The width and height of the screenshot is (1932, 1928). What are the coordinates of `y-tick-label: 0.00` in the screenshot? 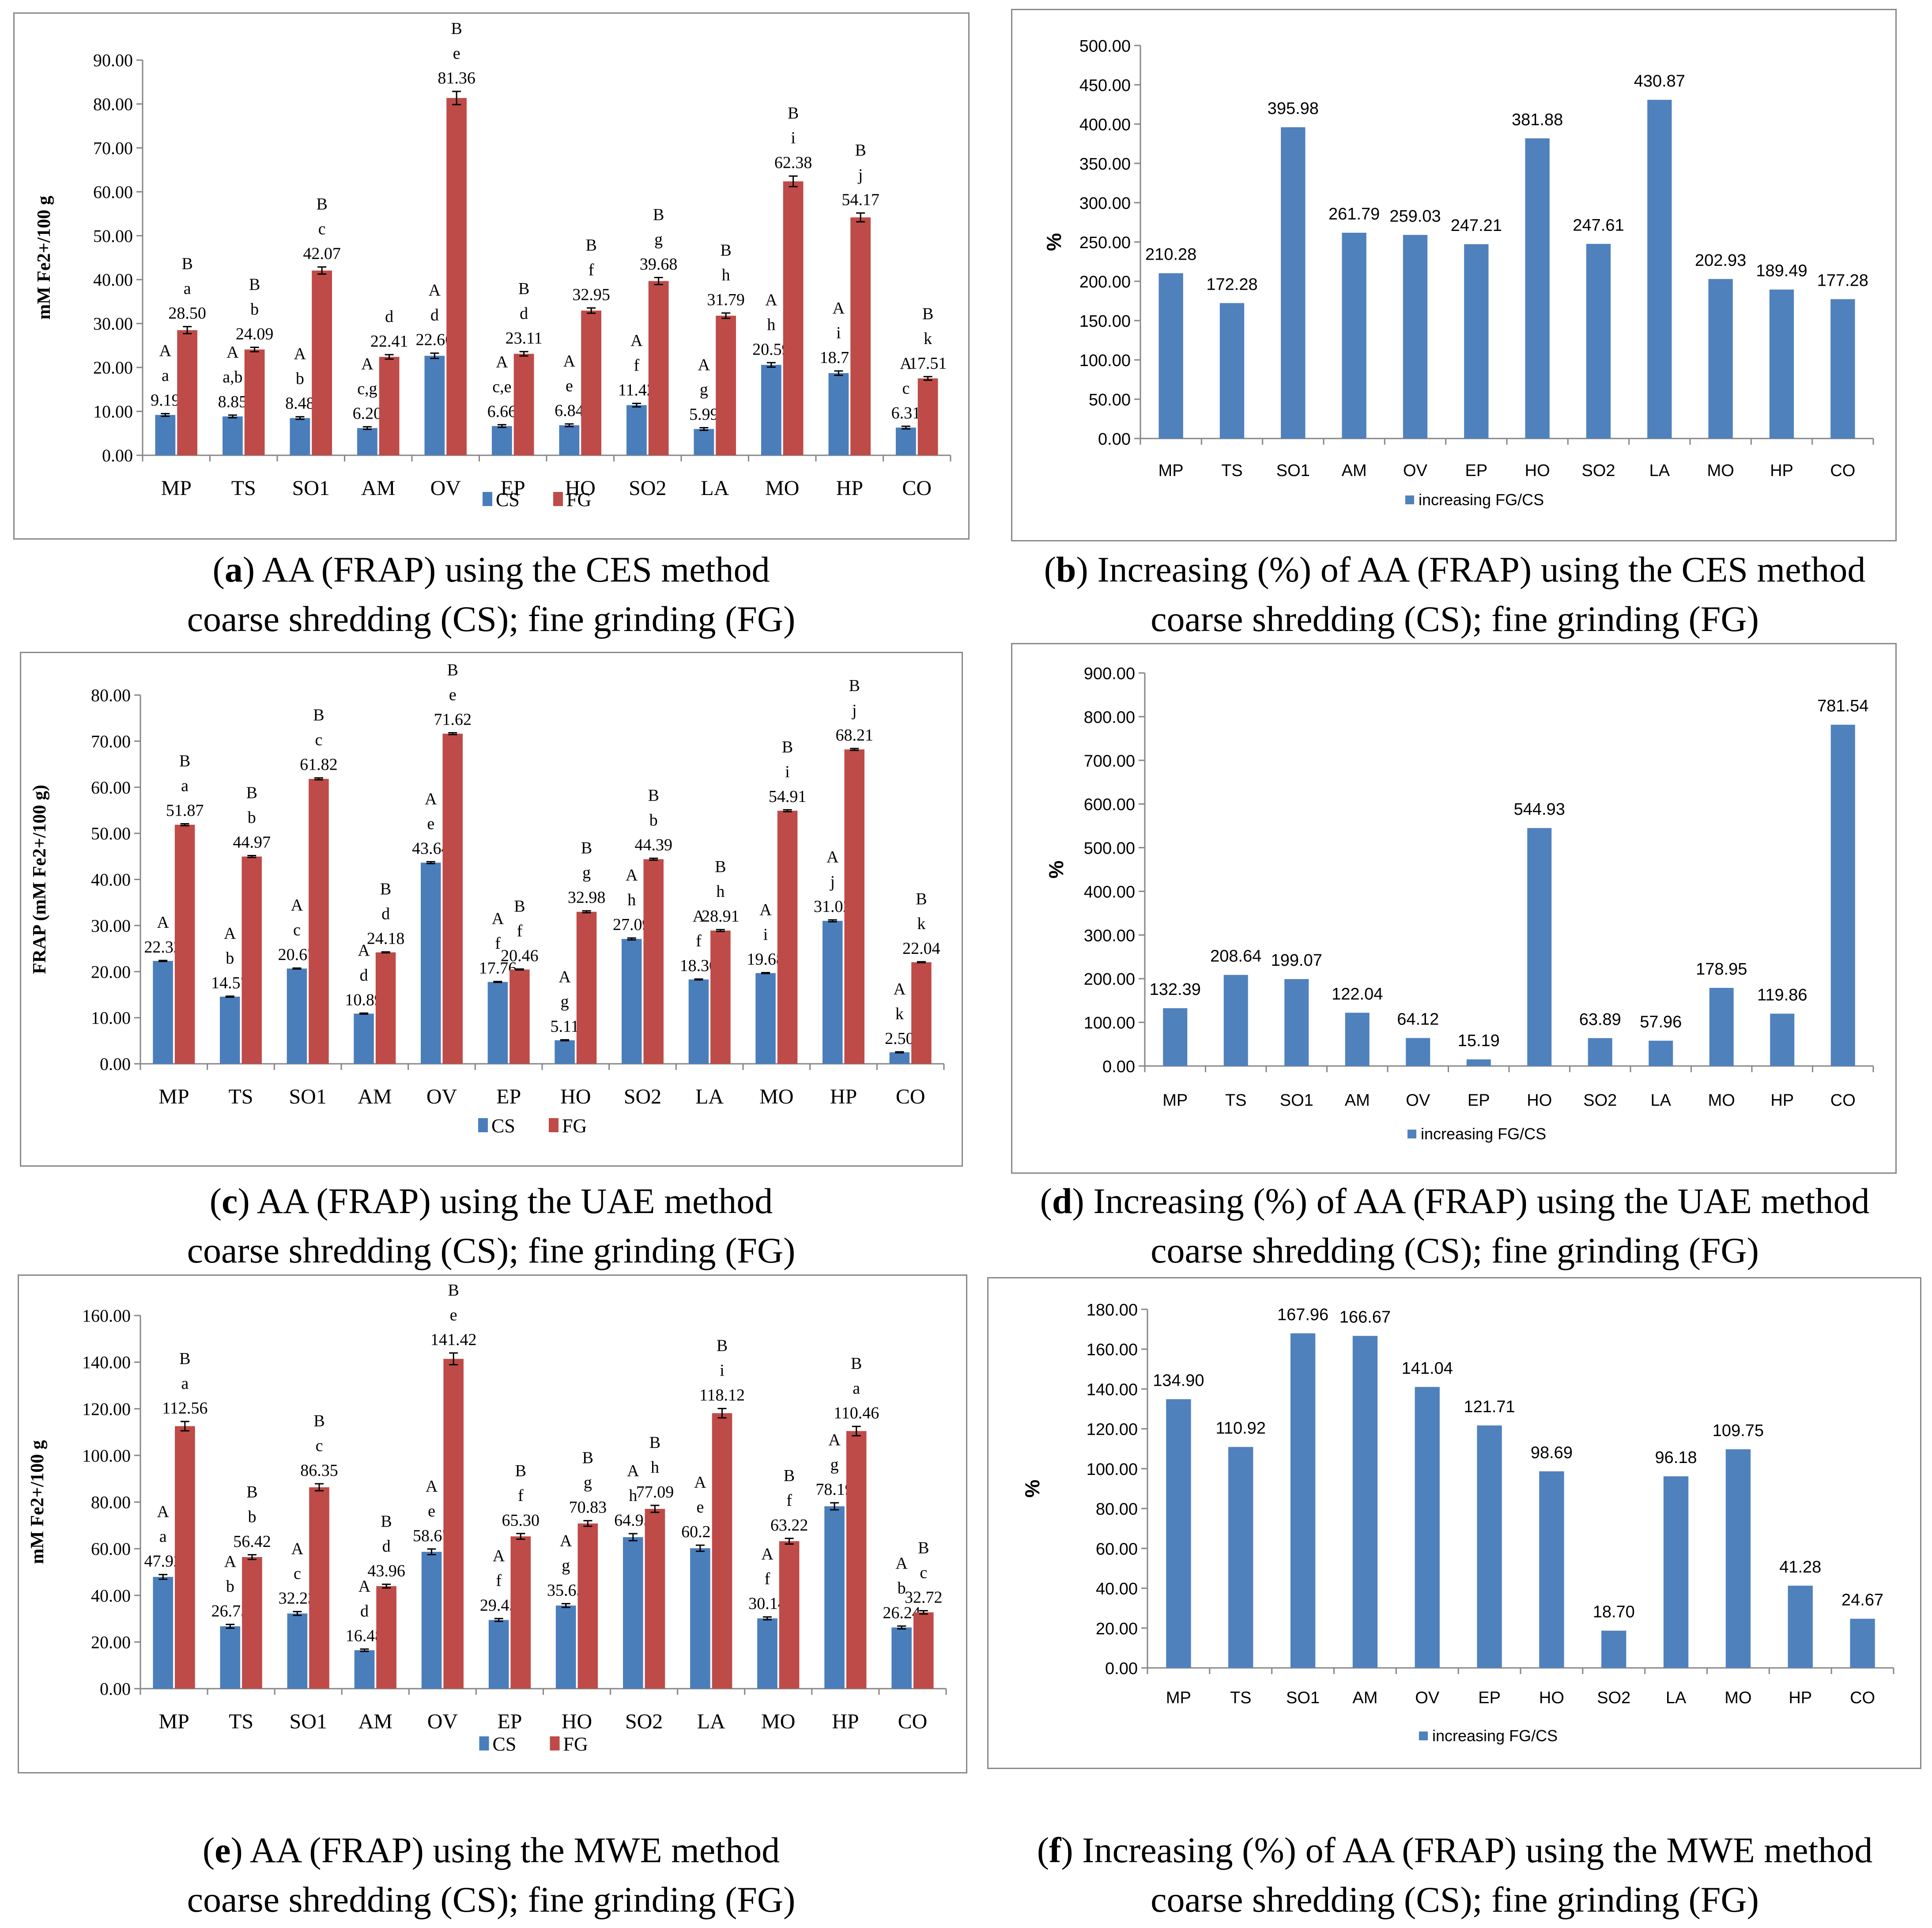 It's located at (117, 455).